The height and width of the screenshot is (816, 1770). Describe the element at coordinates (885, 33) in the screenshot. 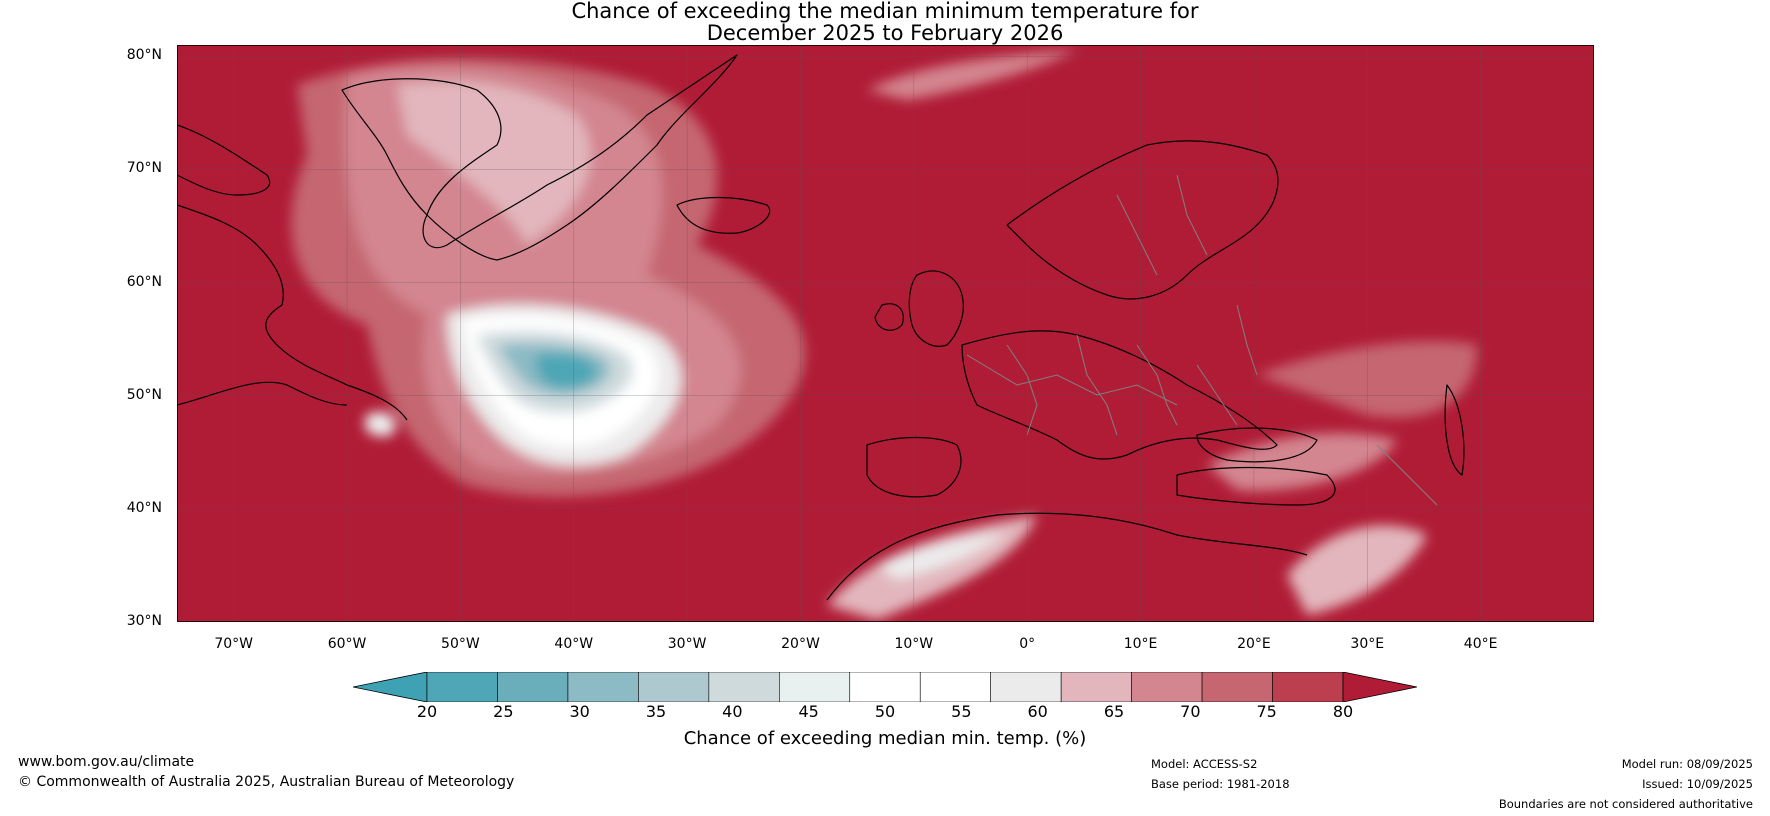

I see `map-title-line2: December 2025 to February 2026` at that location.